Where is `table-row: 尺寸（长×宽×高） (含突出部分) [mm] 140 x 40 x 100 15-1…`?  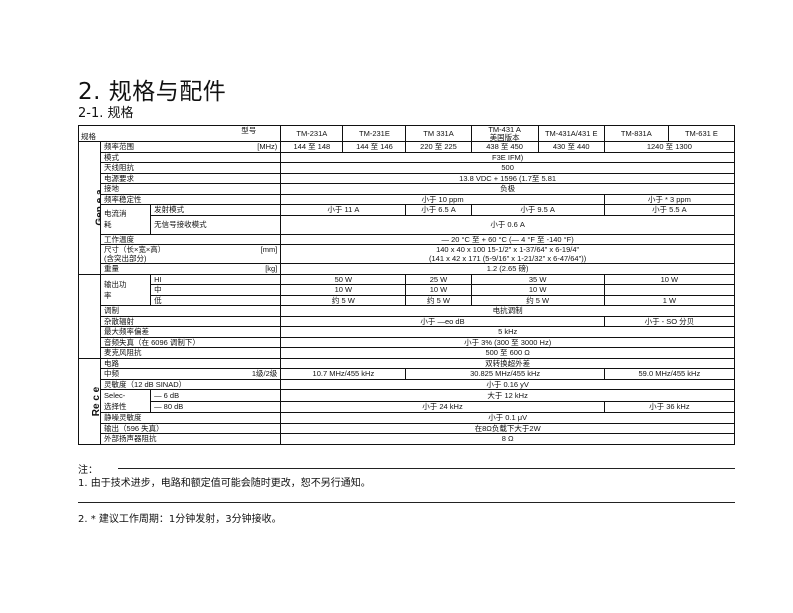 table-row: 尺寸（长×宽×高） (含突出部分) [mm] 140 x 40 x 100 15-1… is located at coordinates (407, 254).